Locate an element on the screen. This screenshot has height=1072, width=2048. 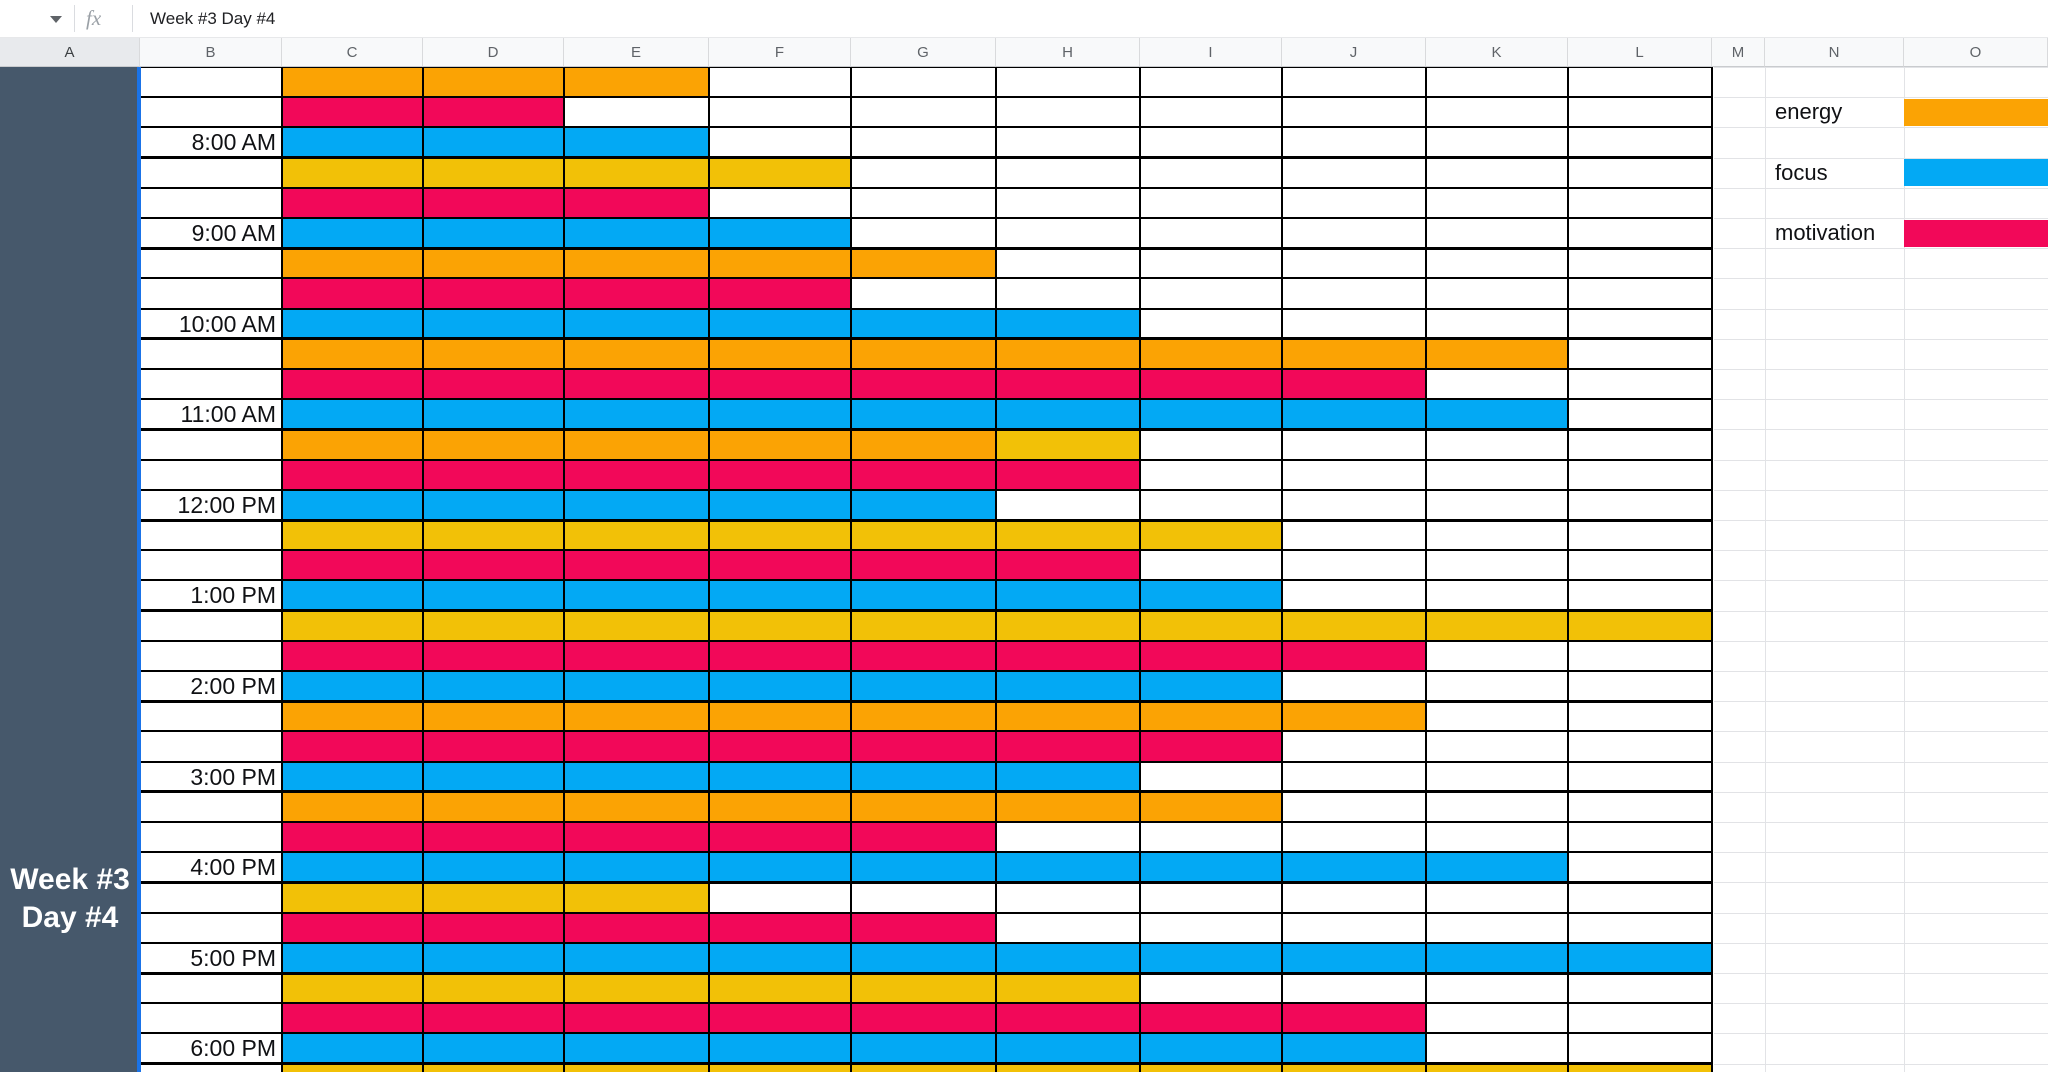
time-cell: 11:00 AM is located at coordinates (228, 414).